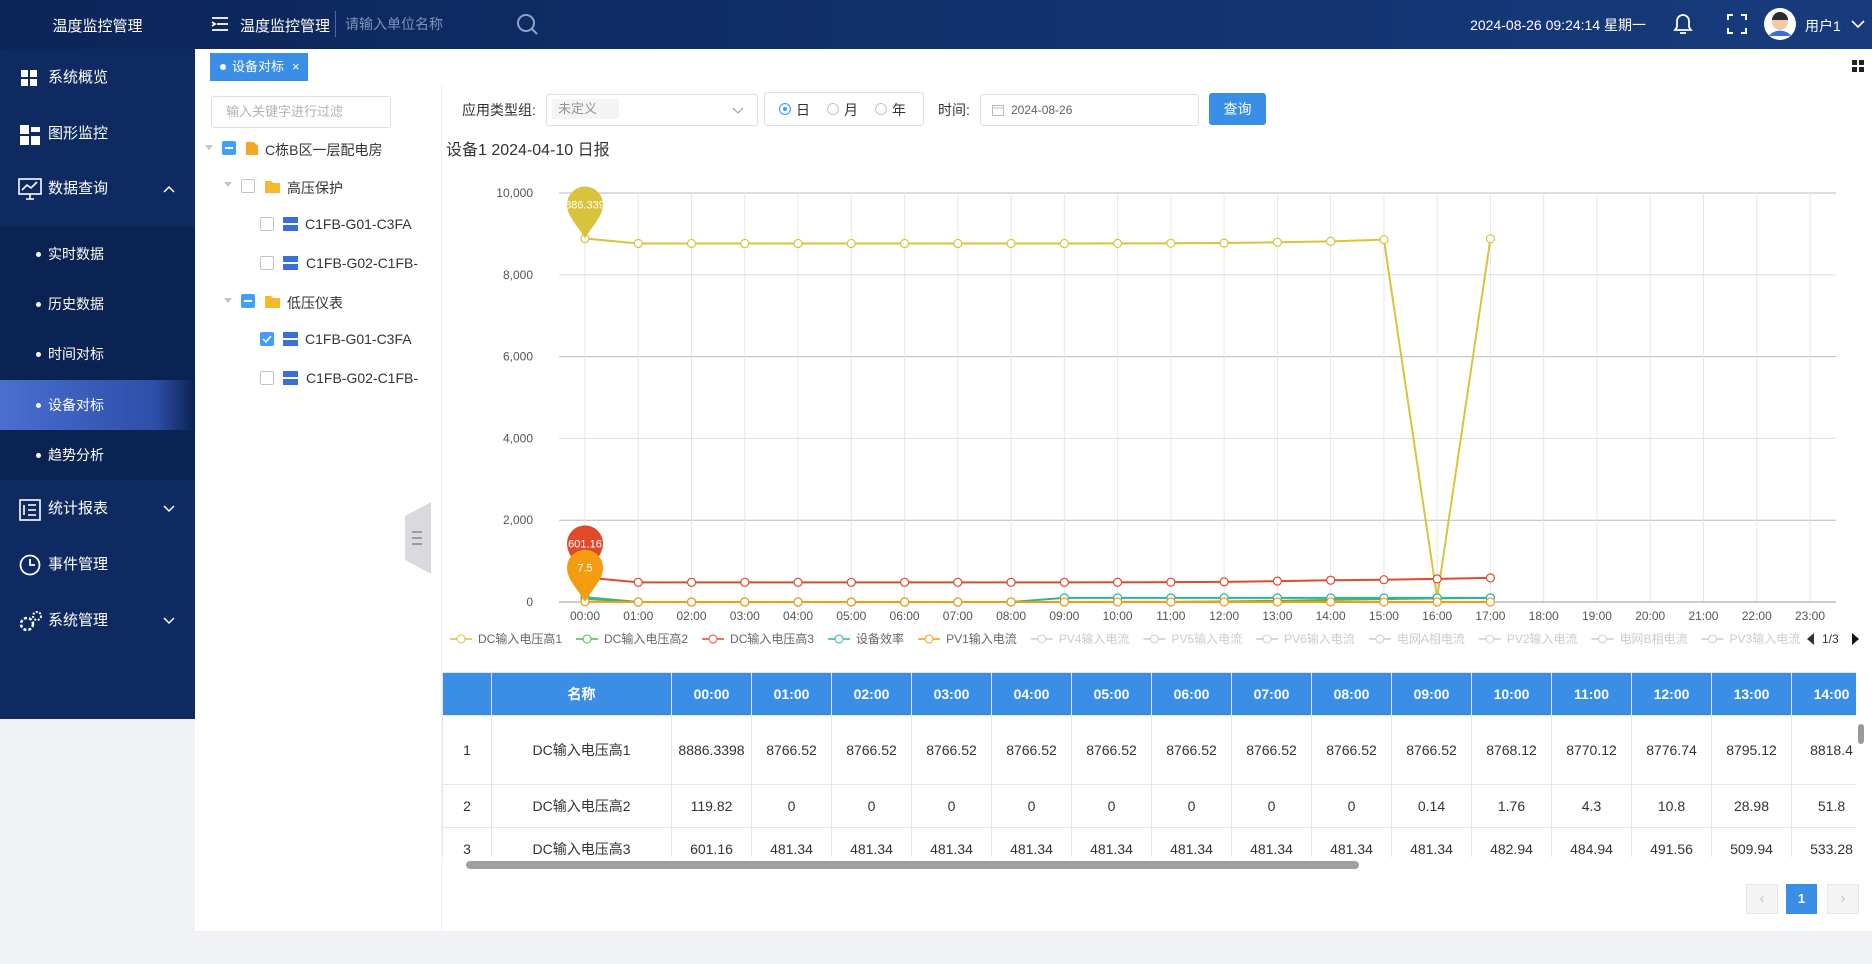  I want to click on cell: 1.76, so click(1511, 806).